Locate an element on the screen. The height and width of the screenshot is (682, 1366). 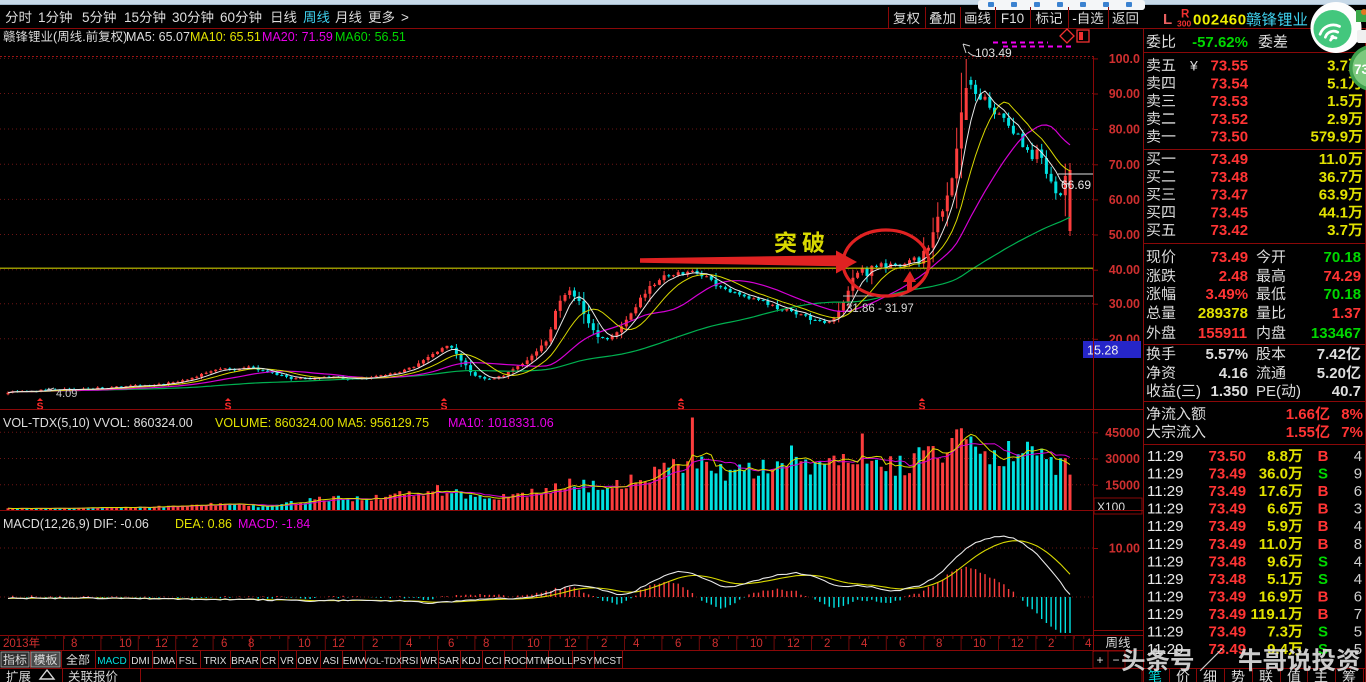
svg-text: MA10: 1018331.06 is located at coordinates (501, 423).